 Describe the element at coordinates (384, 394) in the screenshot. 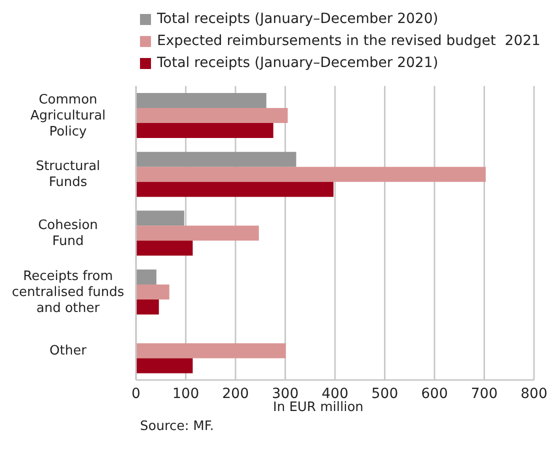

I see `x-tick-label: 500` at that location.